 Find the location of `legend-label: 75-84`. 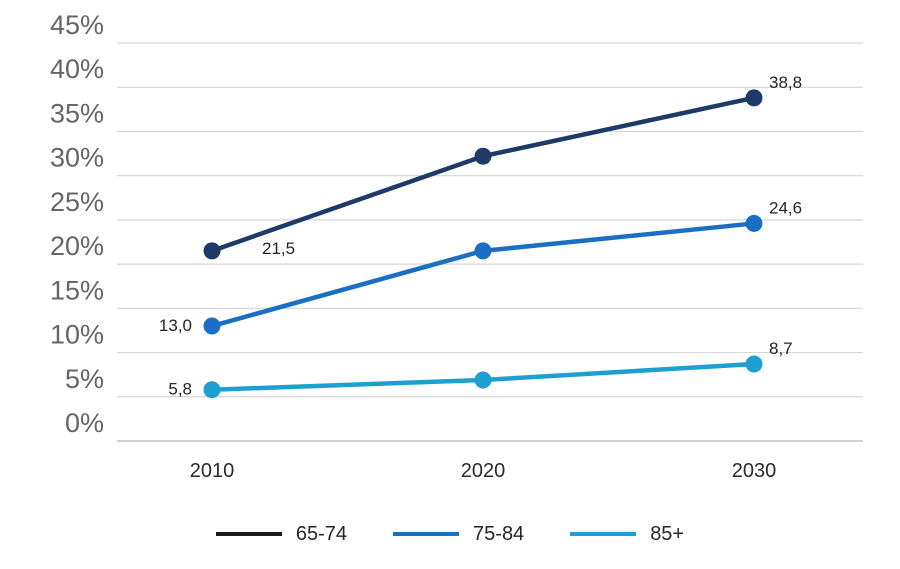

legend-label: 75-84 is located at coordinates (499, 534).